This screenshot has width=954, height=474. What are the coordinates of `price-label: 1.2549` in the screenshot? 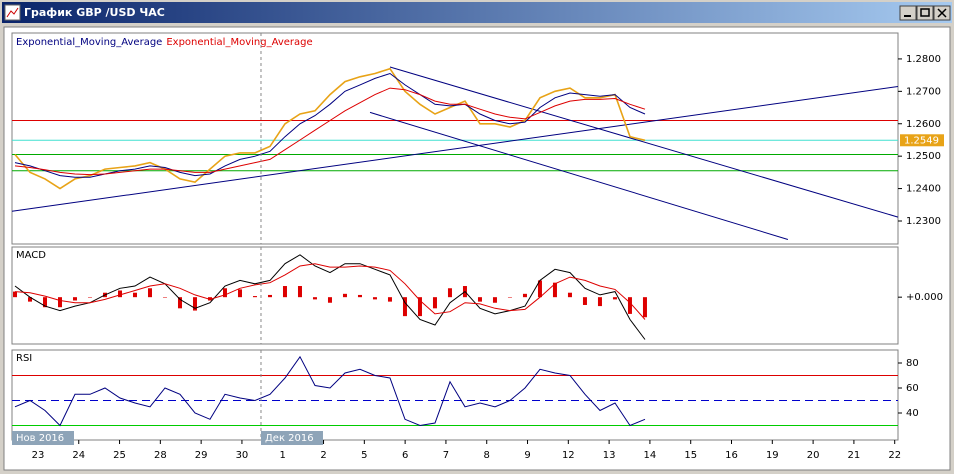 It's located at (921, 140).